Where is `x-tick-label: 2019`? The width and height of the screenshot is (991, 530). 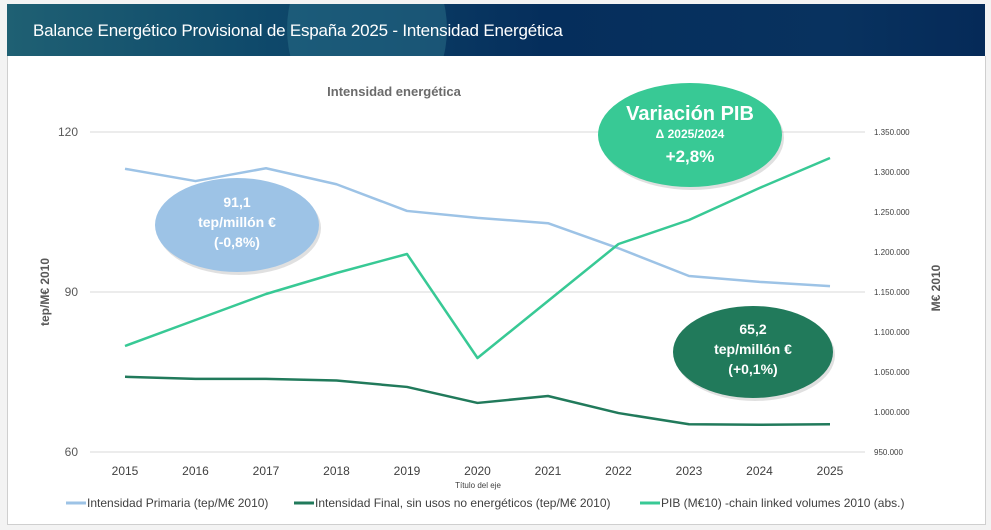 x-tick-label: 2019 is located at coordinates (407, 471).